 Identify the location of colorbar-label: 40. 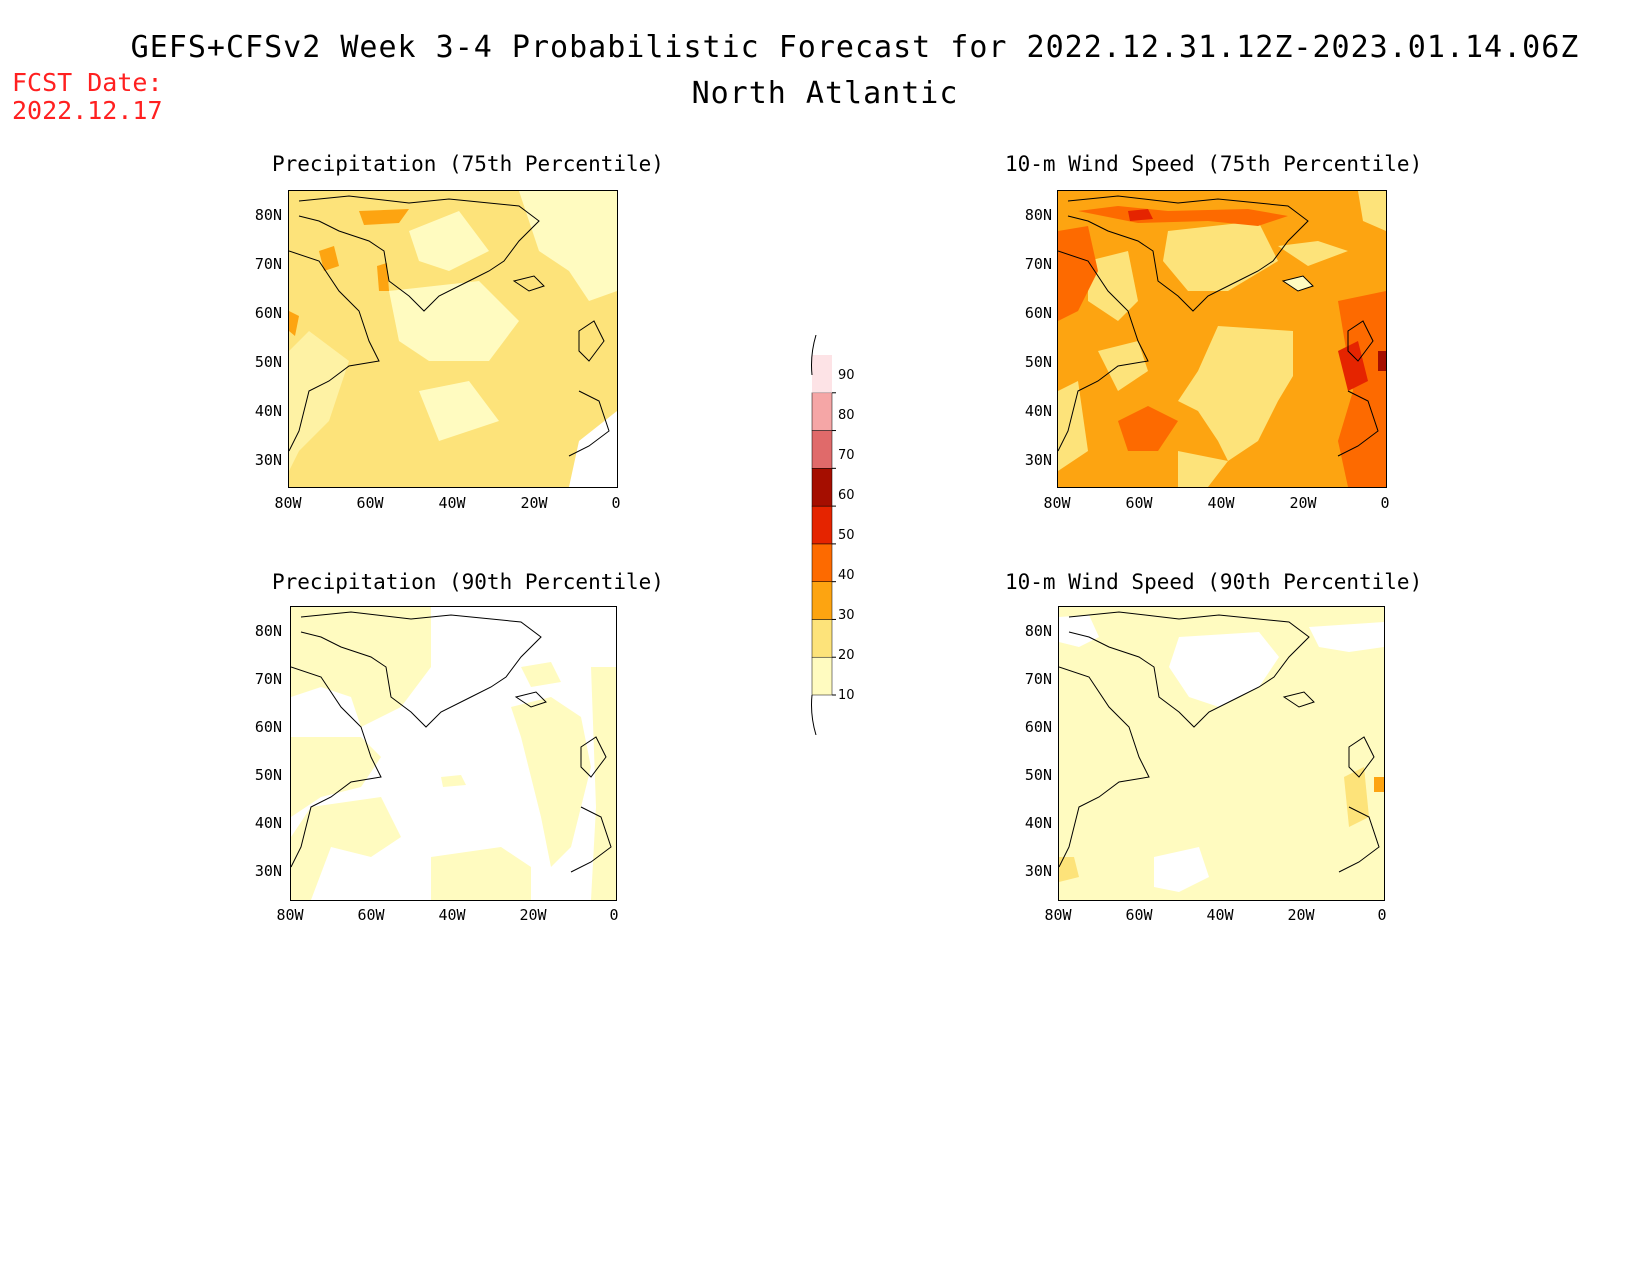
(846, 575).